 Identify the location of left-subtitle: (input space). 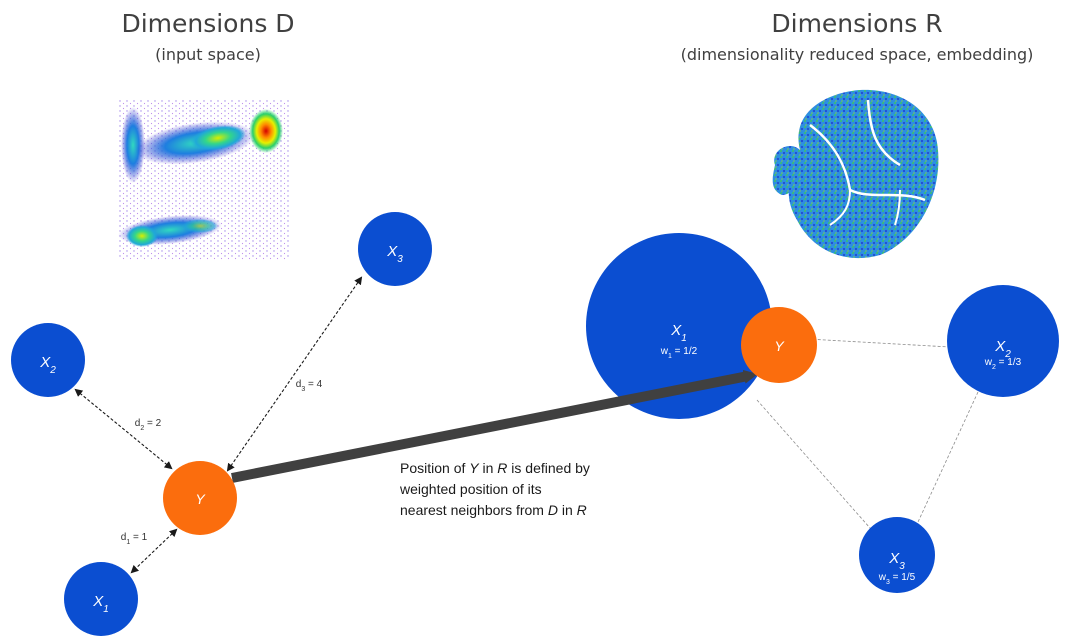
(208, 54).